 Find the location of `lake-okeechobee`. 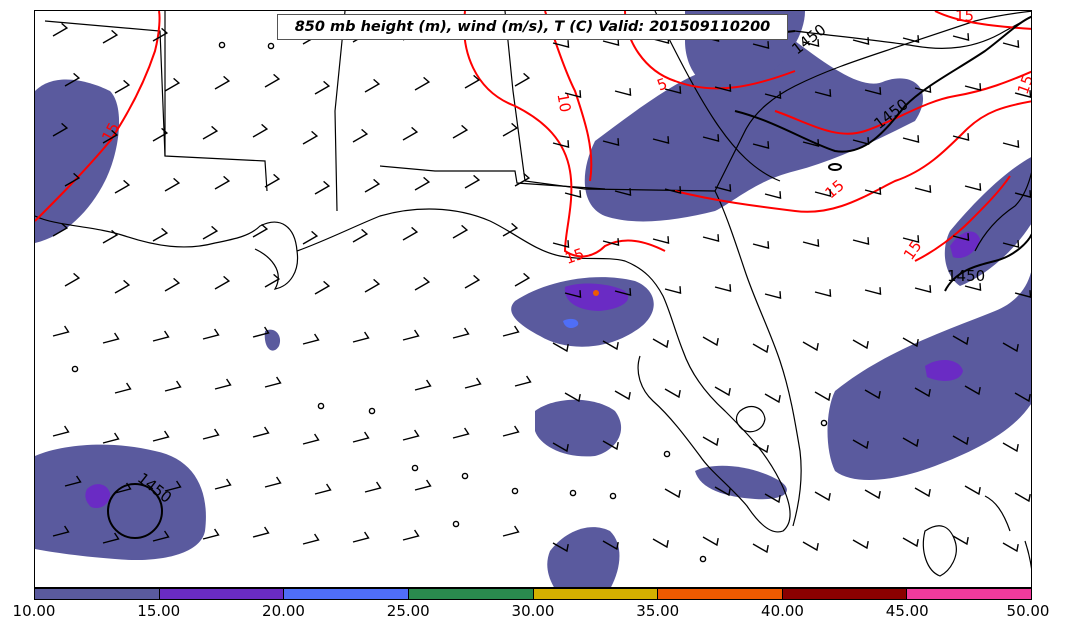

lake-okeechobee is located at coordinates (750, 419).